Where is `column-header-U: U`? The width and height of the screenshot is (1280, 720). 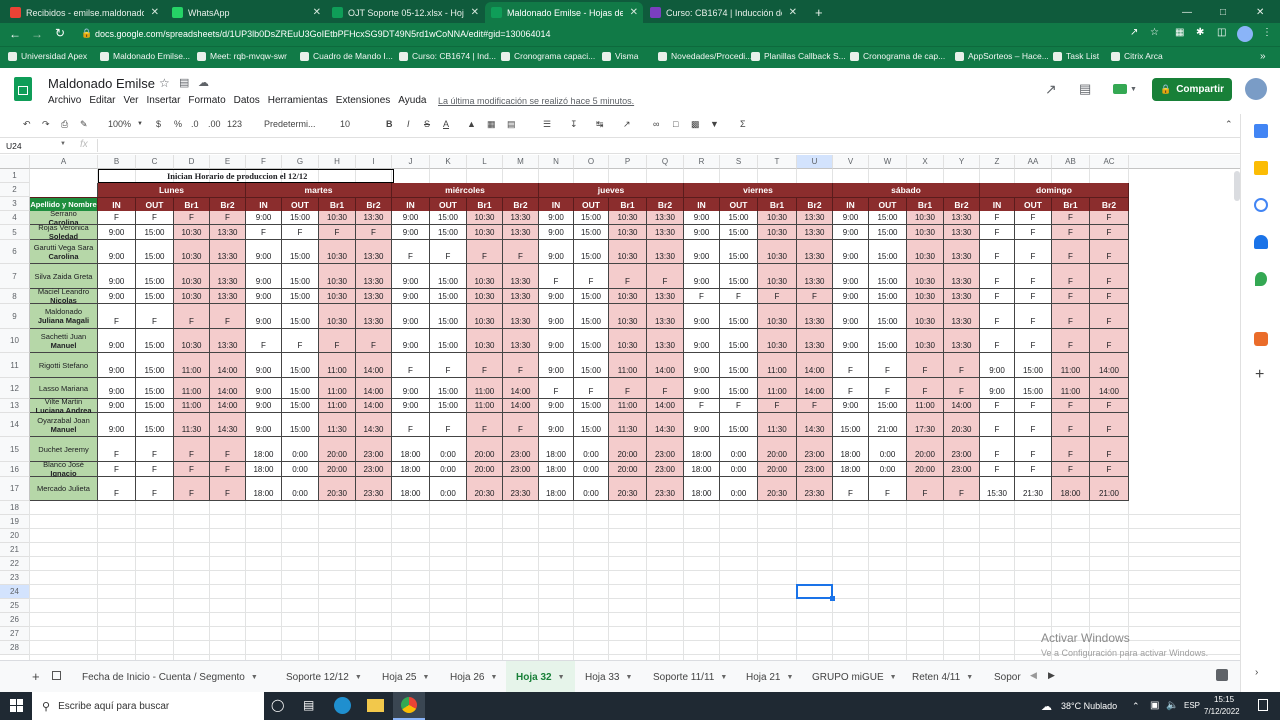 column-header-U: U is located at coordinates (815, 162).